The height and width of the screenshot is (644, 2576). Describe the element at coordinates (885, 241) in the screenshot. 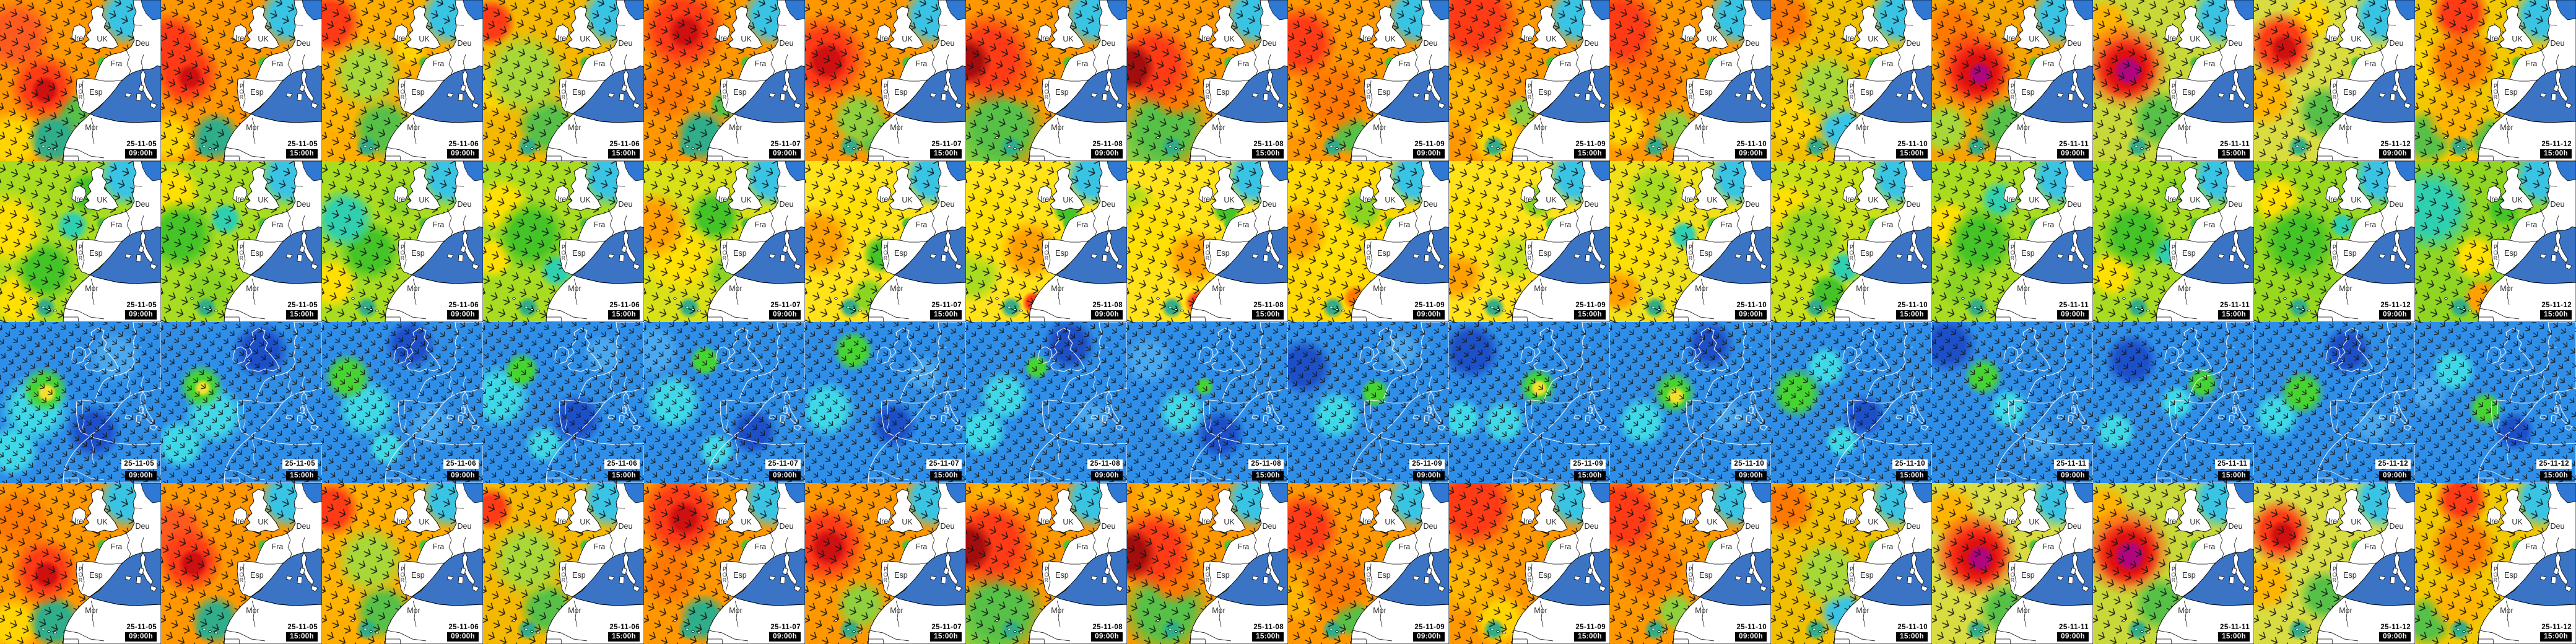

I see `map-tile-period-map-6: Ire UK Deu Fra Esp P O R Mor 25-11-07 15:00h` at that location.